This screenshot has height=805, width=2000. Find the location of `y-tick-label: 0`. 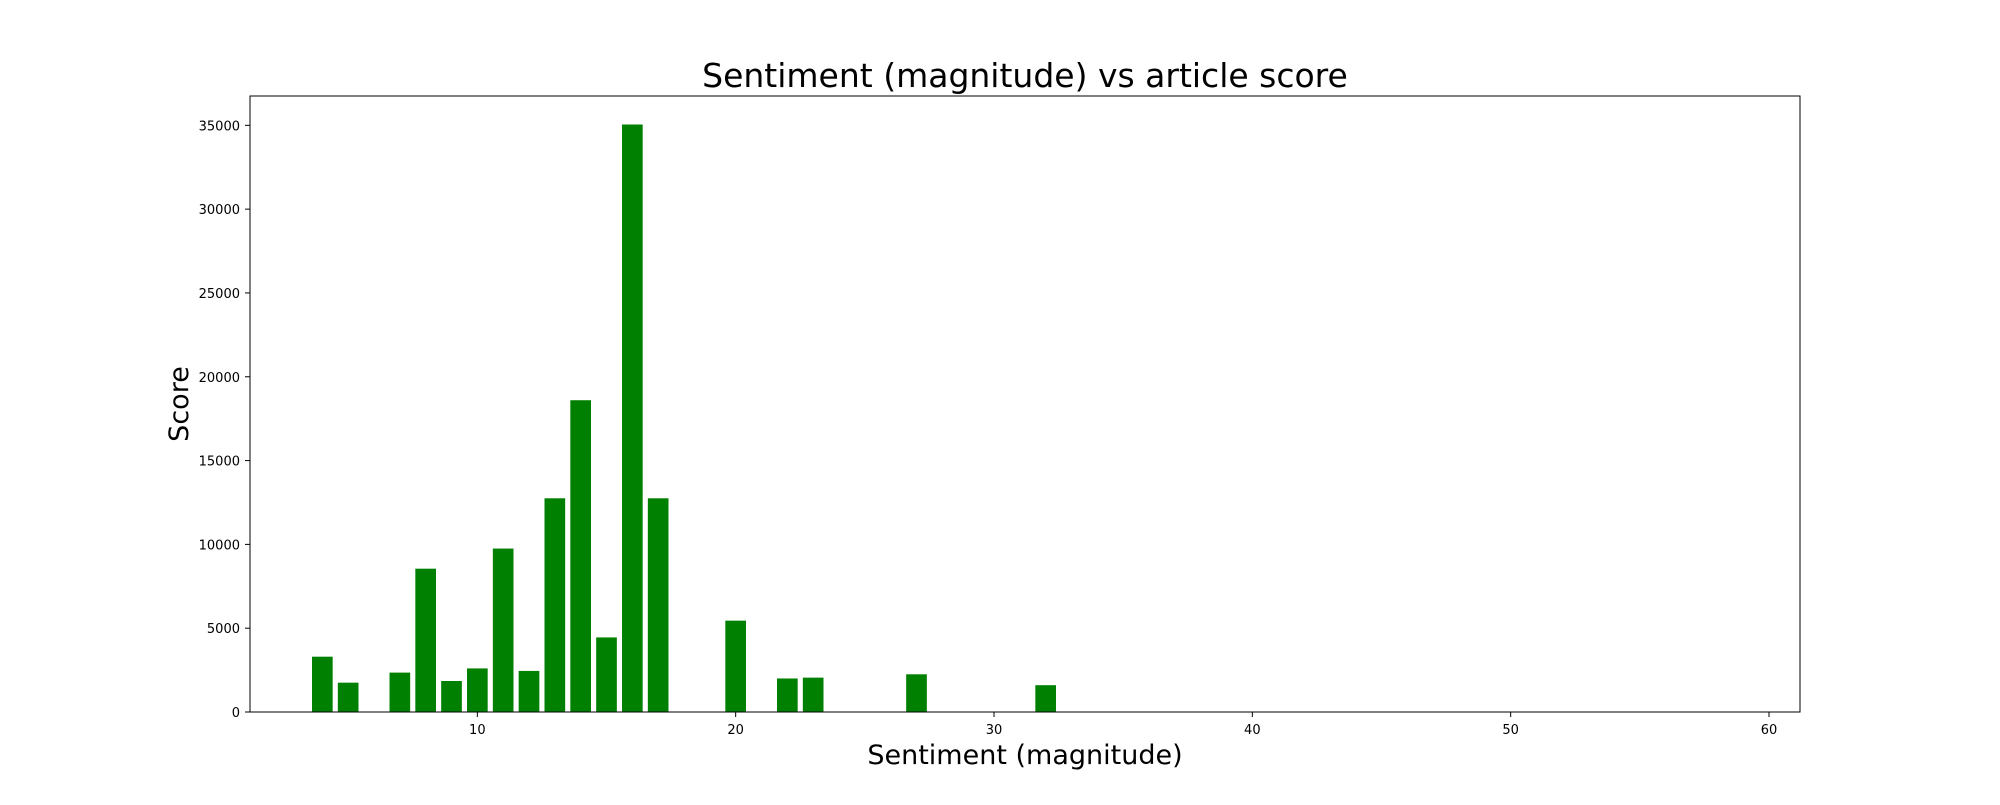

y-tick-label: 0 is located at coordinates (236, 713).